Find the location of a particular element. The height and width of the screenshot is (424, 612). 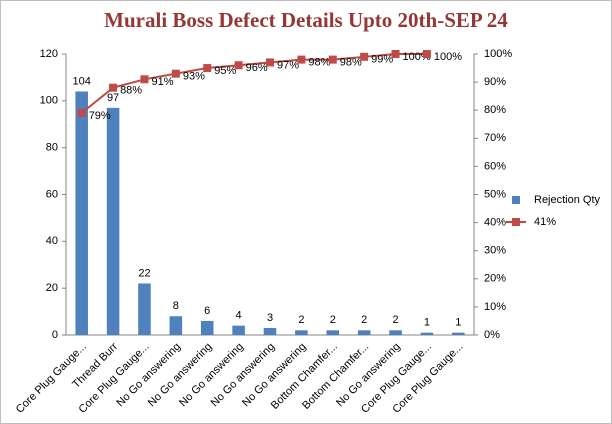

y2-tick-label: 50% is located at coordinates (495, 194).